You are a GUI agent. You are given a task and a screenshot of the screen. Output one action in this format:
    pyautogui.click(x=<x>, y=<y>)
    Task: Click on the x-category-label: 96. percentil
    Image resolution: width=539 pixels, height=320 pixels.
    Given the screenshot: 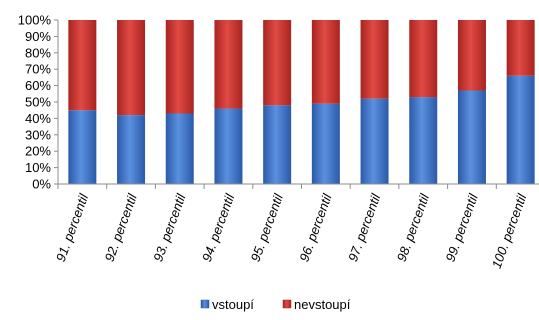 What is the action you would take?
    pyautogui.click(x=315, y=227)
    